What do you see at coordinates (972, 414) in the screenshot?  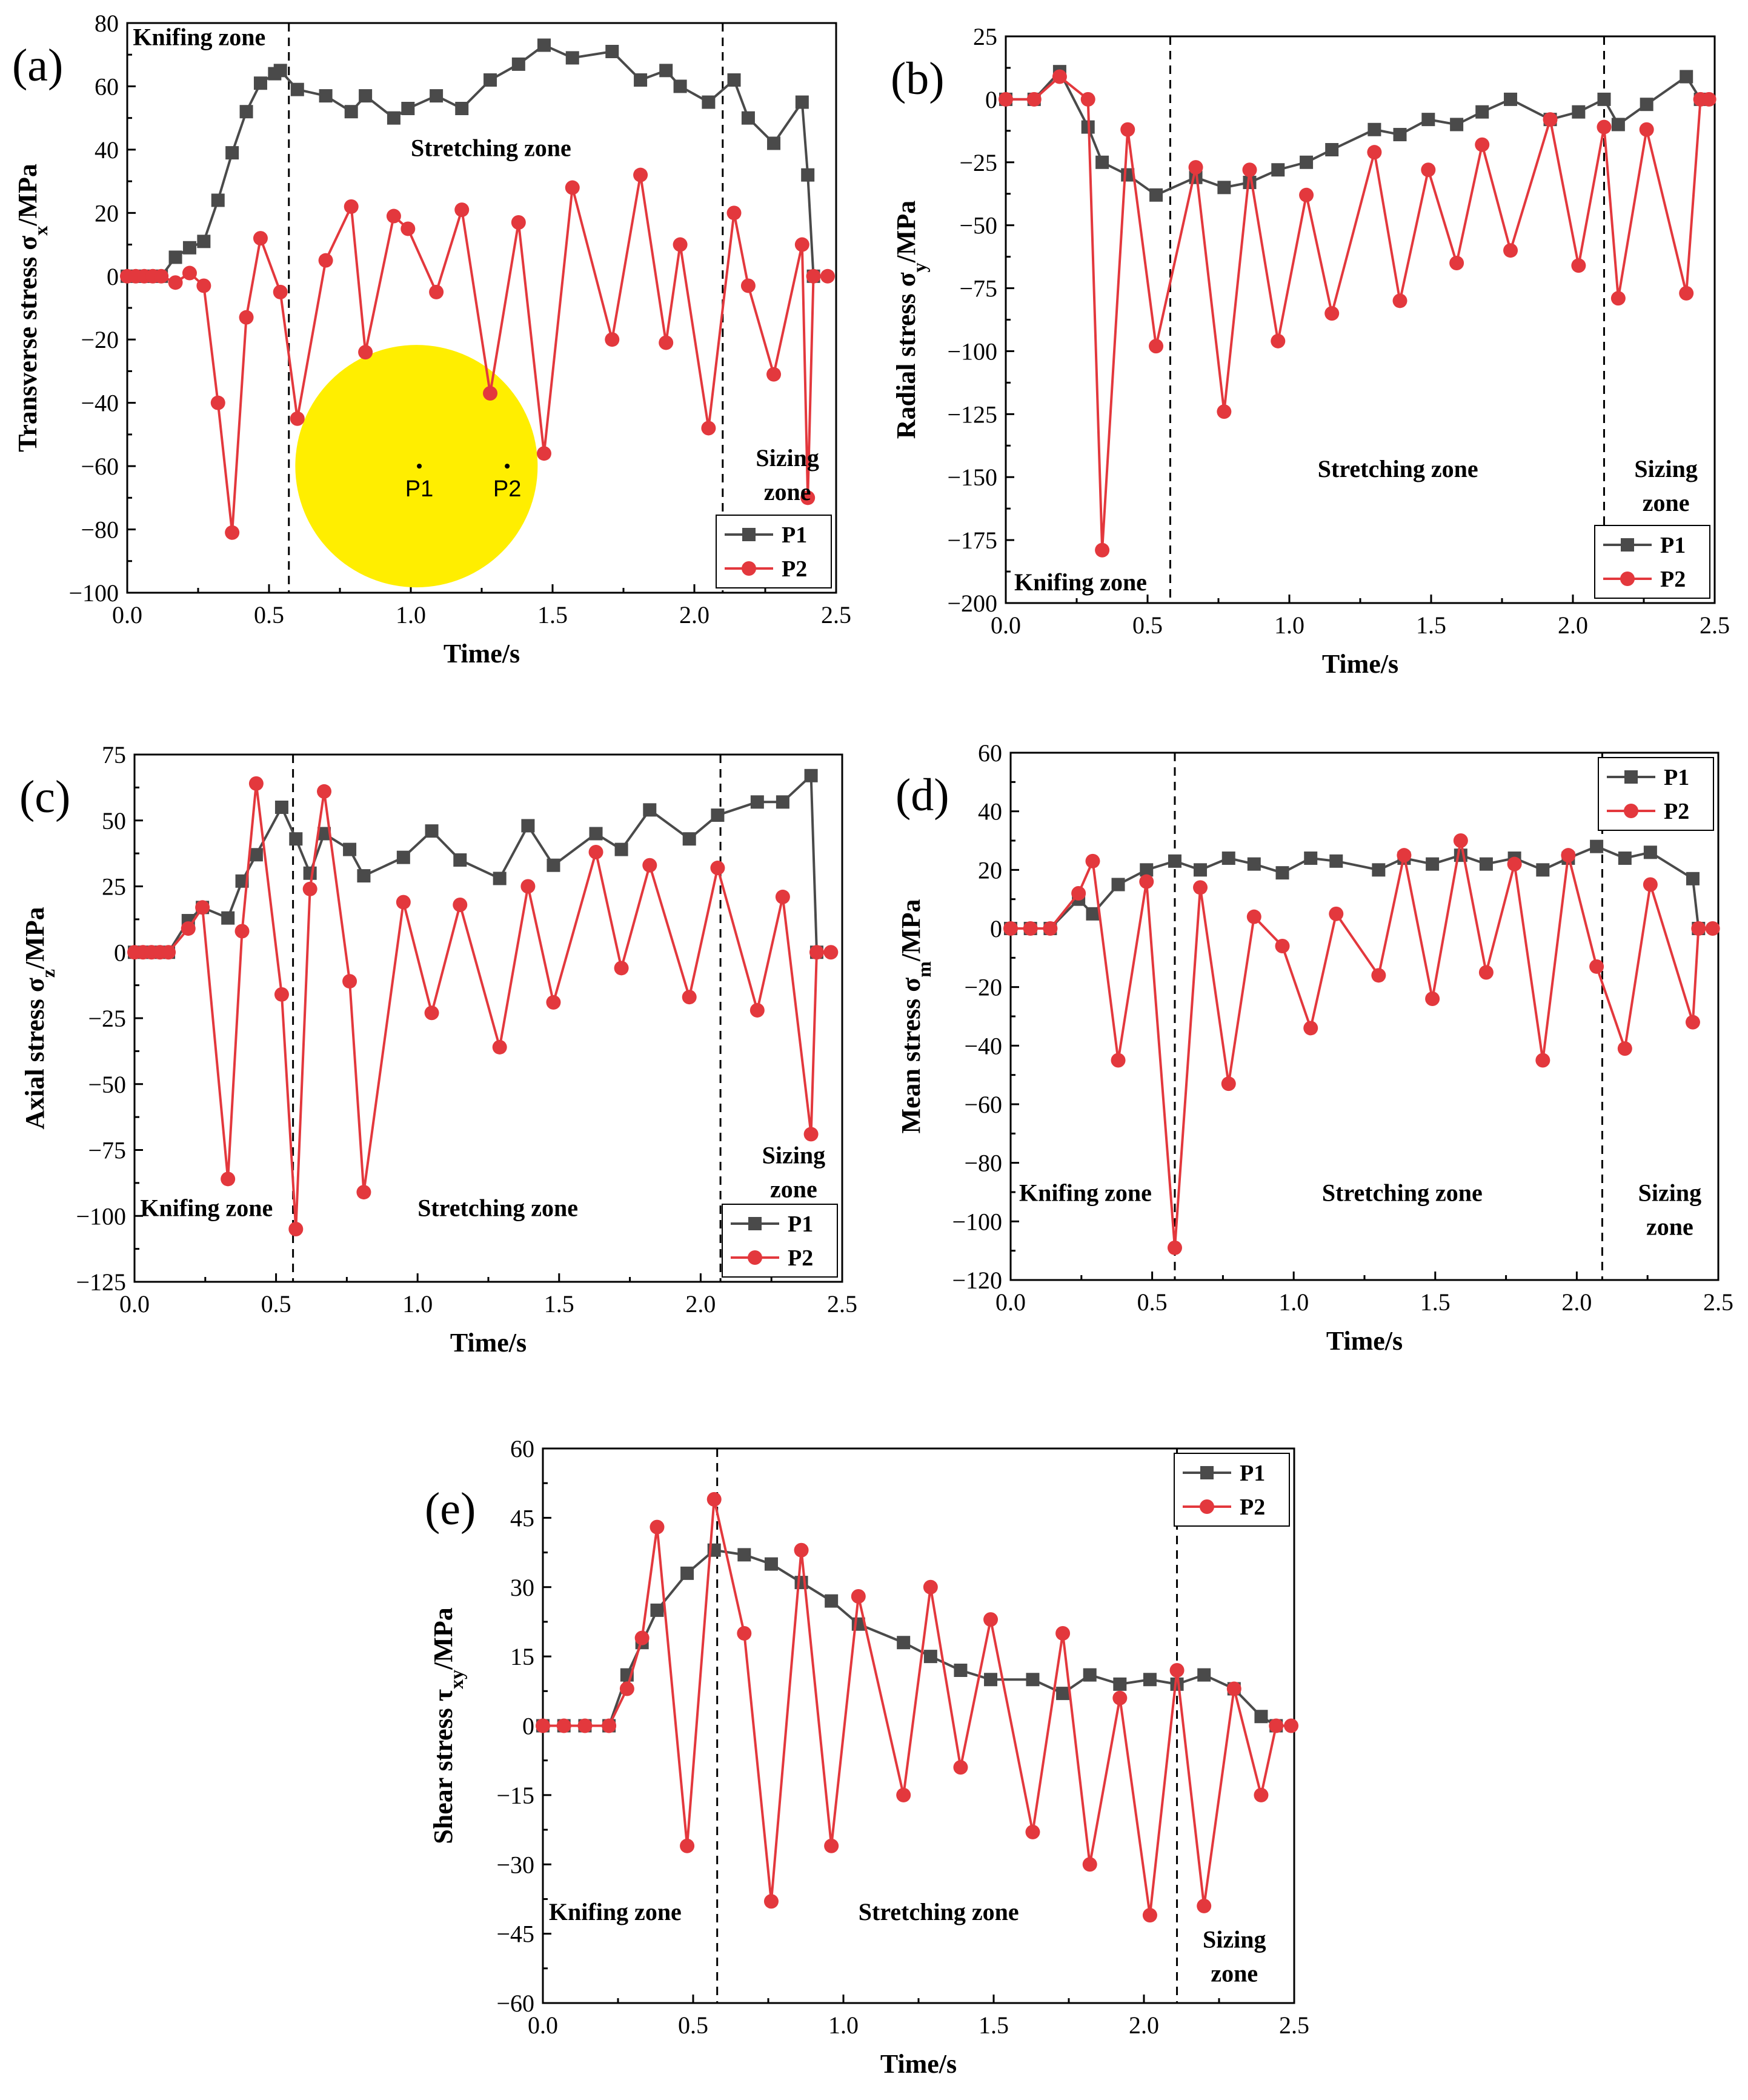 I see `y-tick-label: −125` at bounding box center [972, 414].